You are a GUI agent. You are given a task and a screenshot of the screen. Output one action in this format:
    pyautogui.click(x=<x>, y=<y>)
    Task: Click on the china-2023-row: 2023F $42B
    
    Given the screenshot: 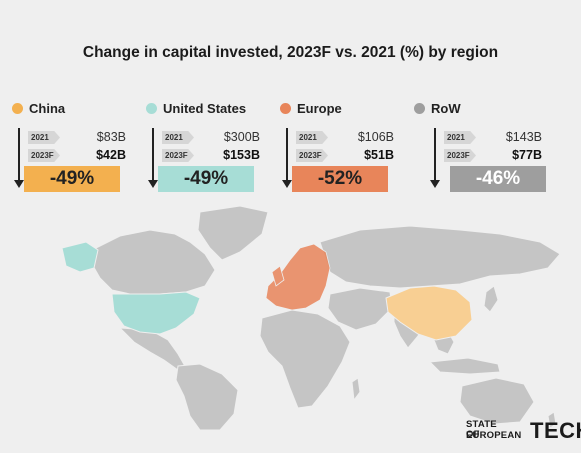 What is the action you would take?
    pyautogui.click(x=80, y=156)
    